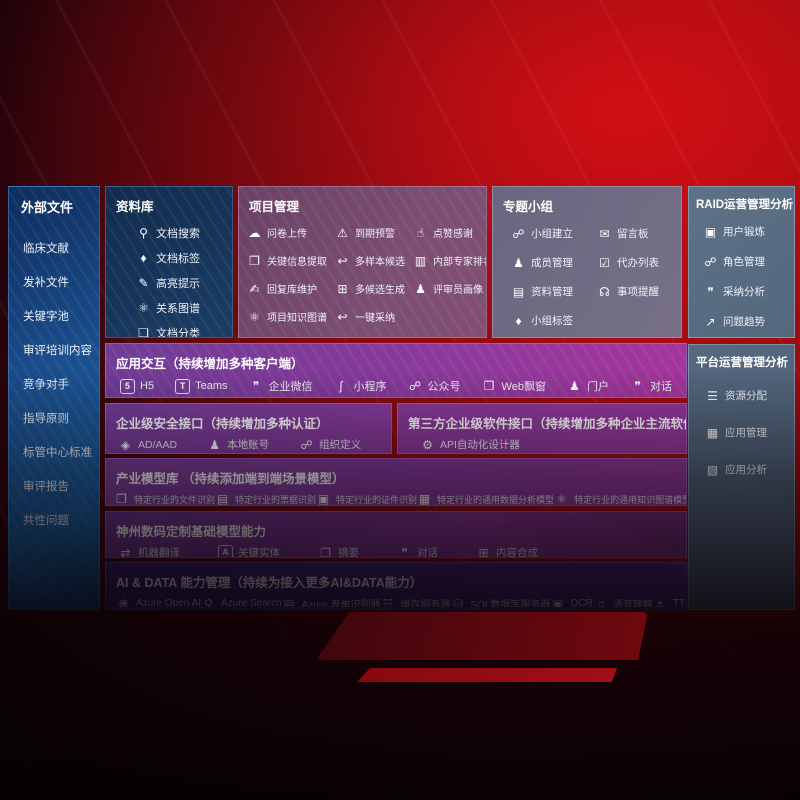  I want to click on chat-qa-icon: ❞, so click(710, 291).